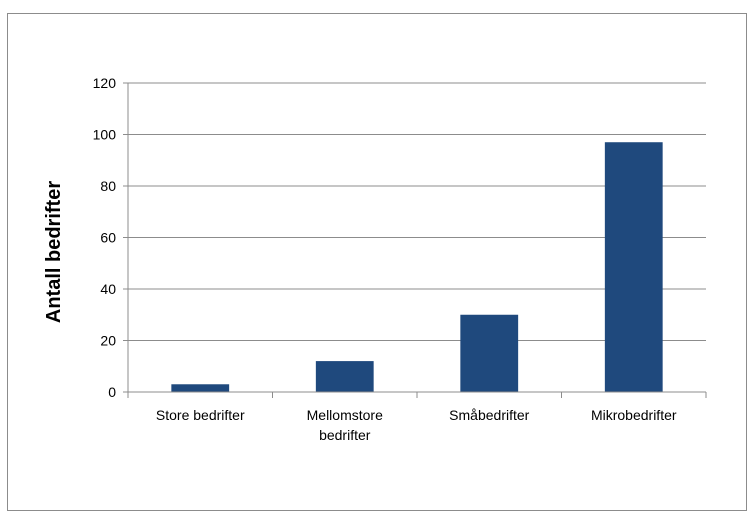  I want to click on y-tick-label: 100, so click(105, 135).